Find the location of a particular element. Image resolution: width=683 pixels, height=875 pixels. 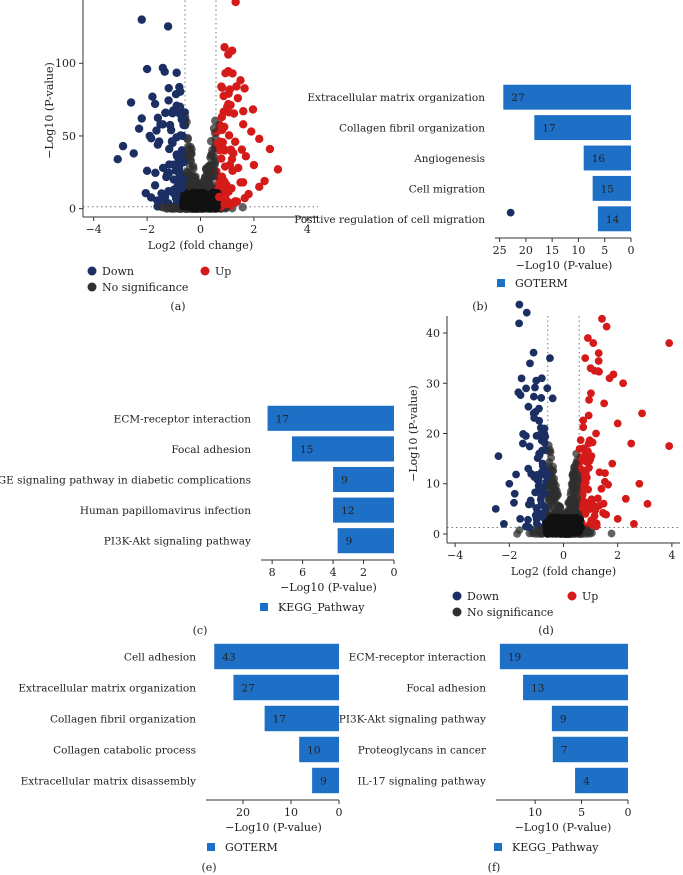

bar-count-label: 14 is located at coordinates (613, 220).